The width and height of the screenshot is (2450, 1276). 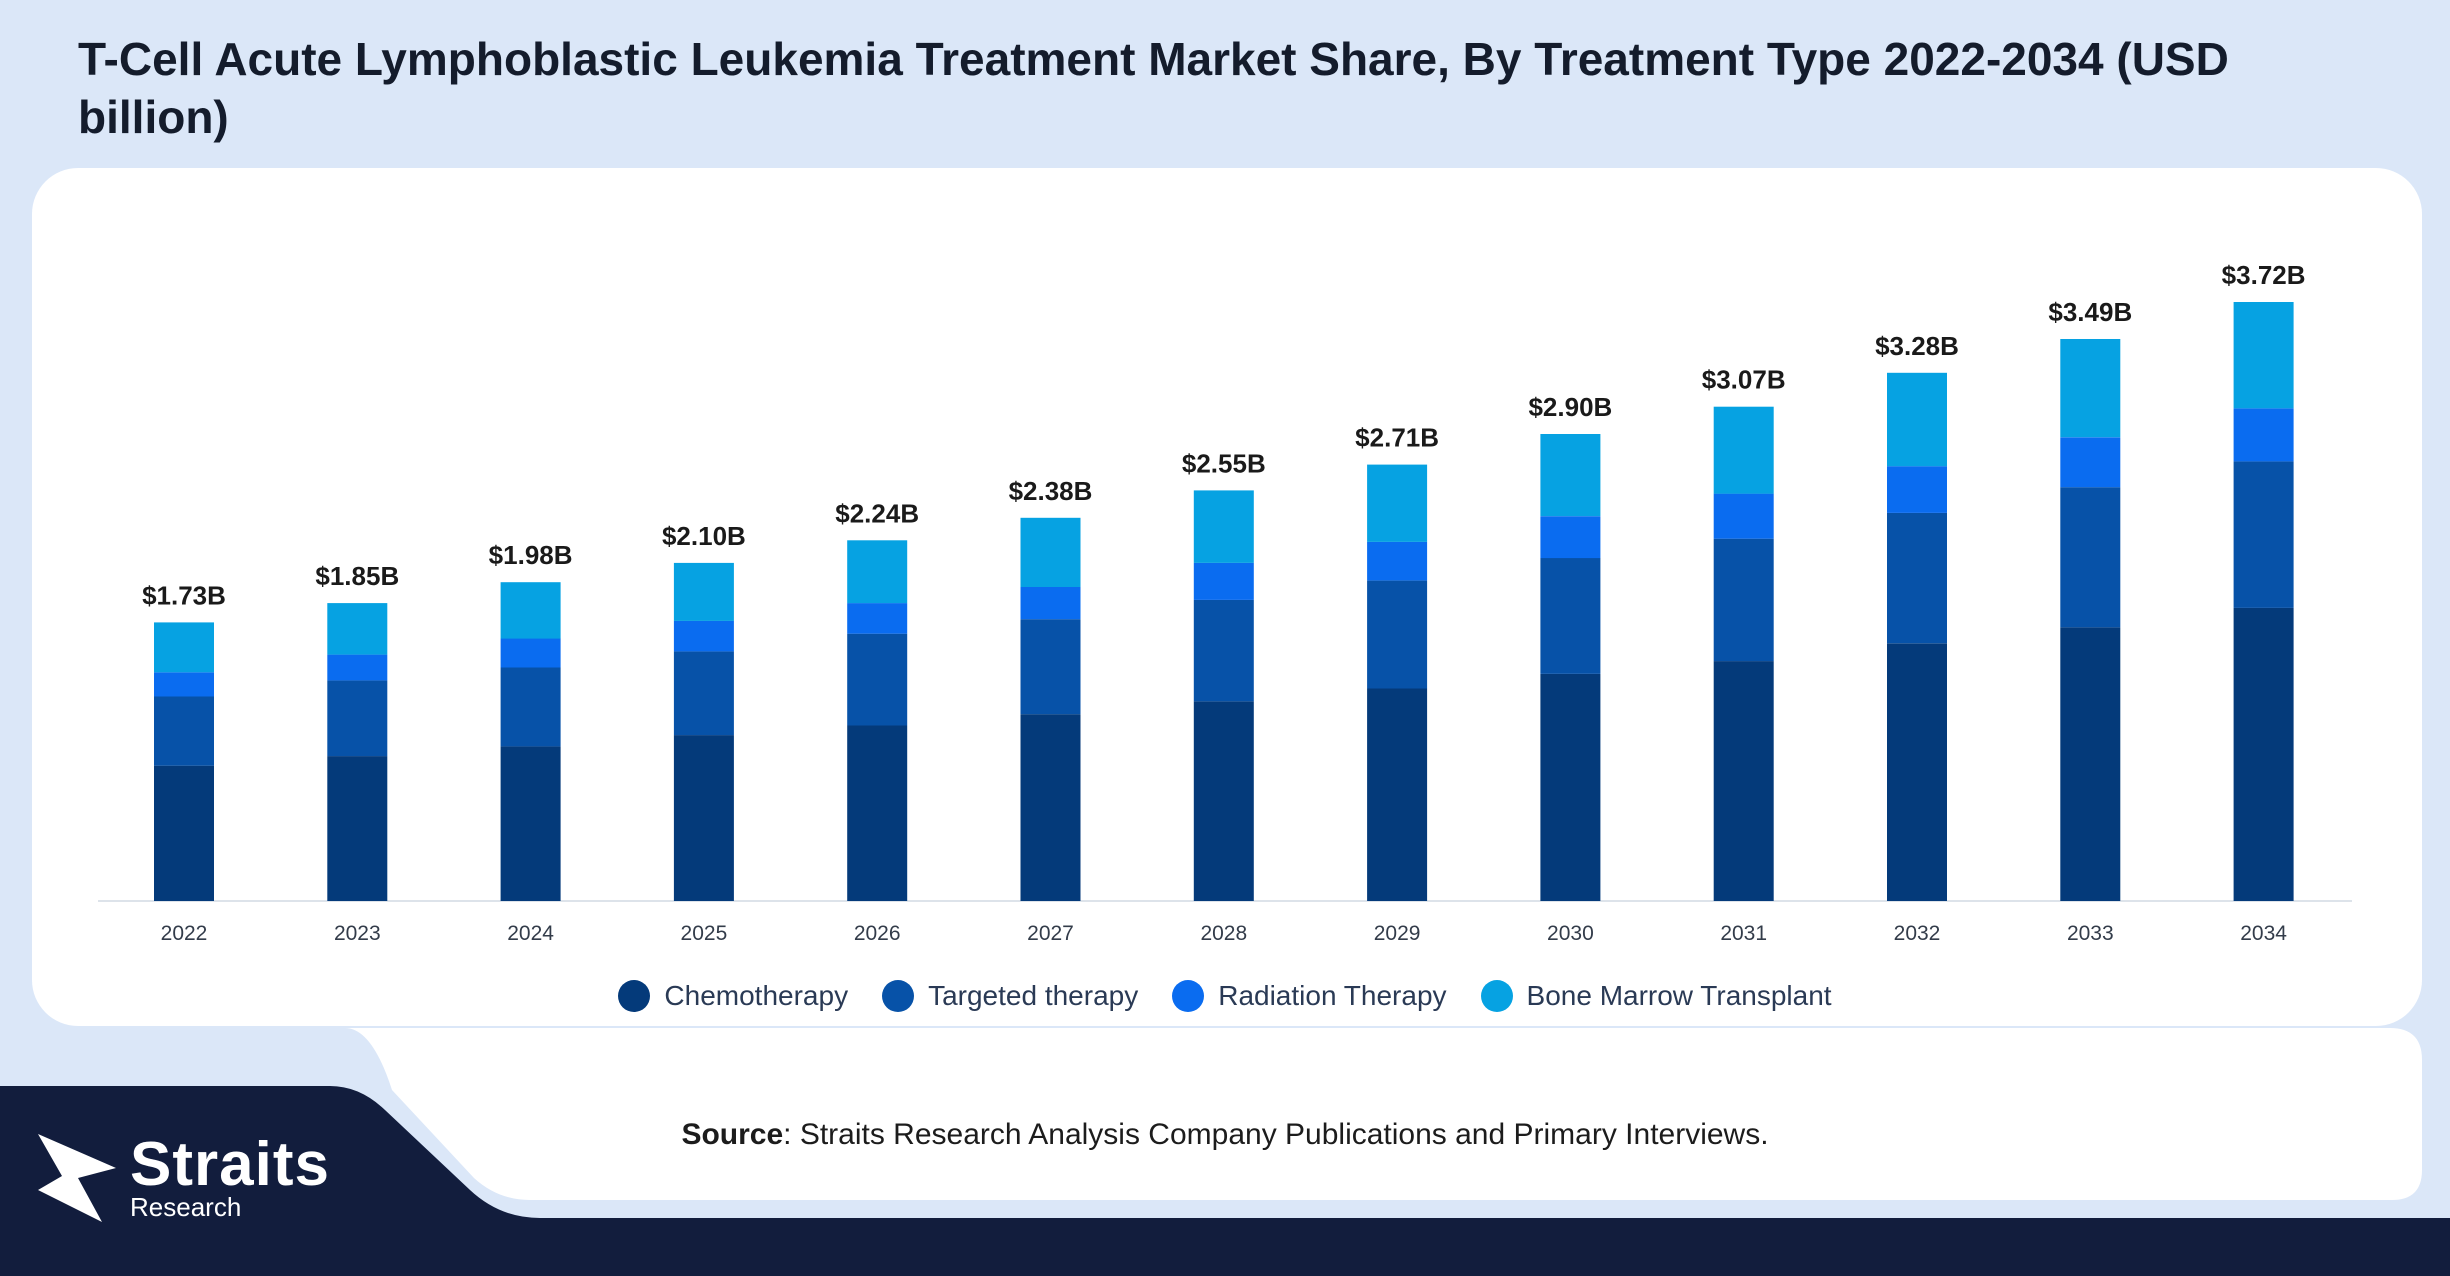 What do you see at coordinates (1917, 772) in the screenshot?
I see `bar-segment-chemotherapy-2032` at bounding box center [1917, 772].